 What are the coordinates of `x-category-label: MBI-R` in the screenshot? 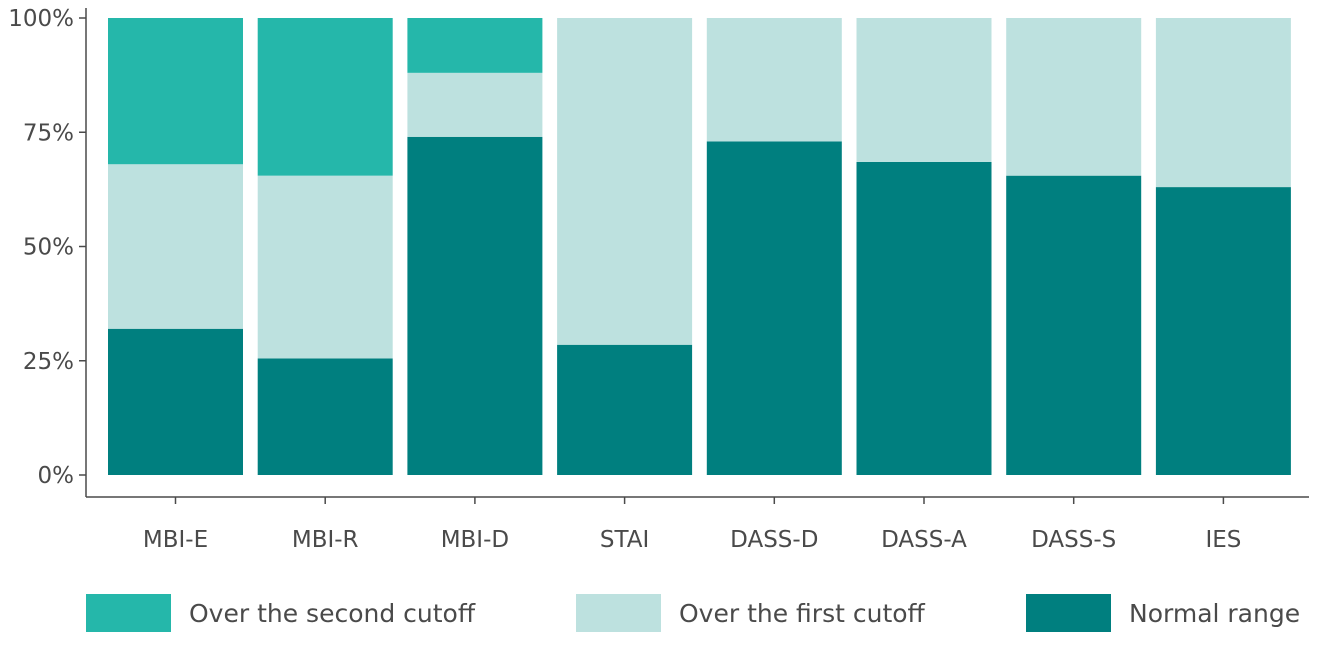 It's located at (325, 540).